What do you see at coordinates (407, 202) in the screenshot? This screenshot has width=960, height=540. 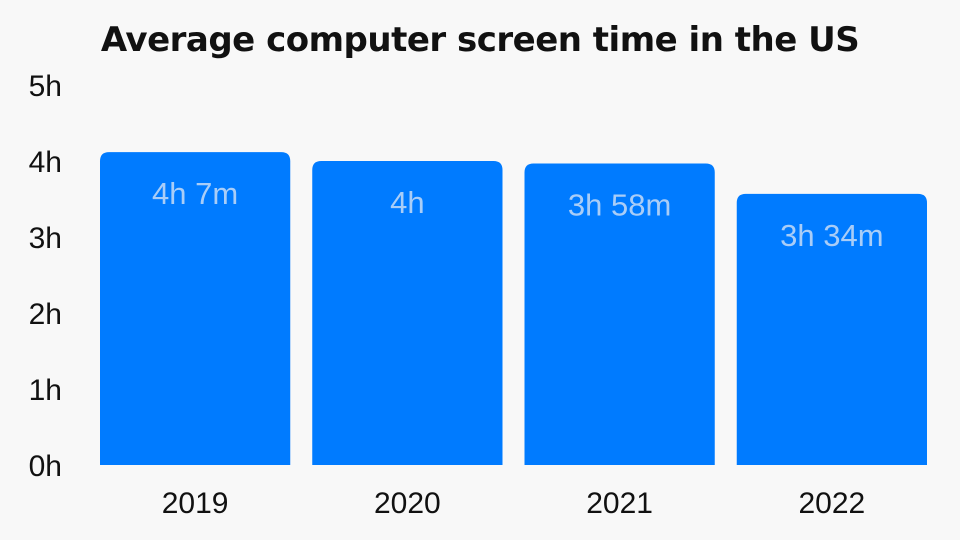 I see `data-label: 4h` at bounding box center [407, 202].